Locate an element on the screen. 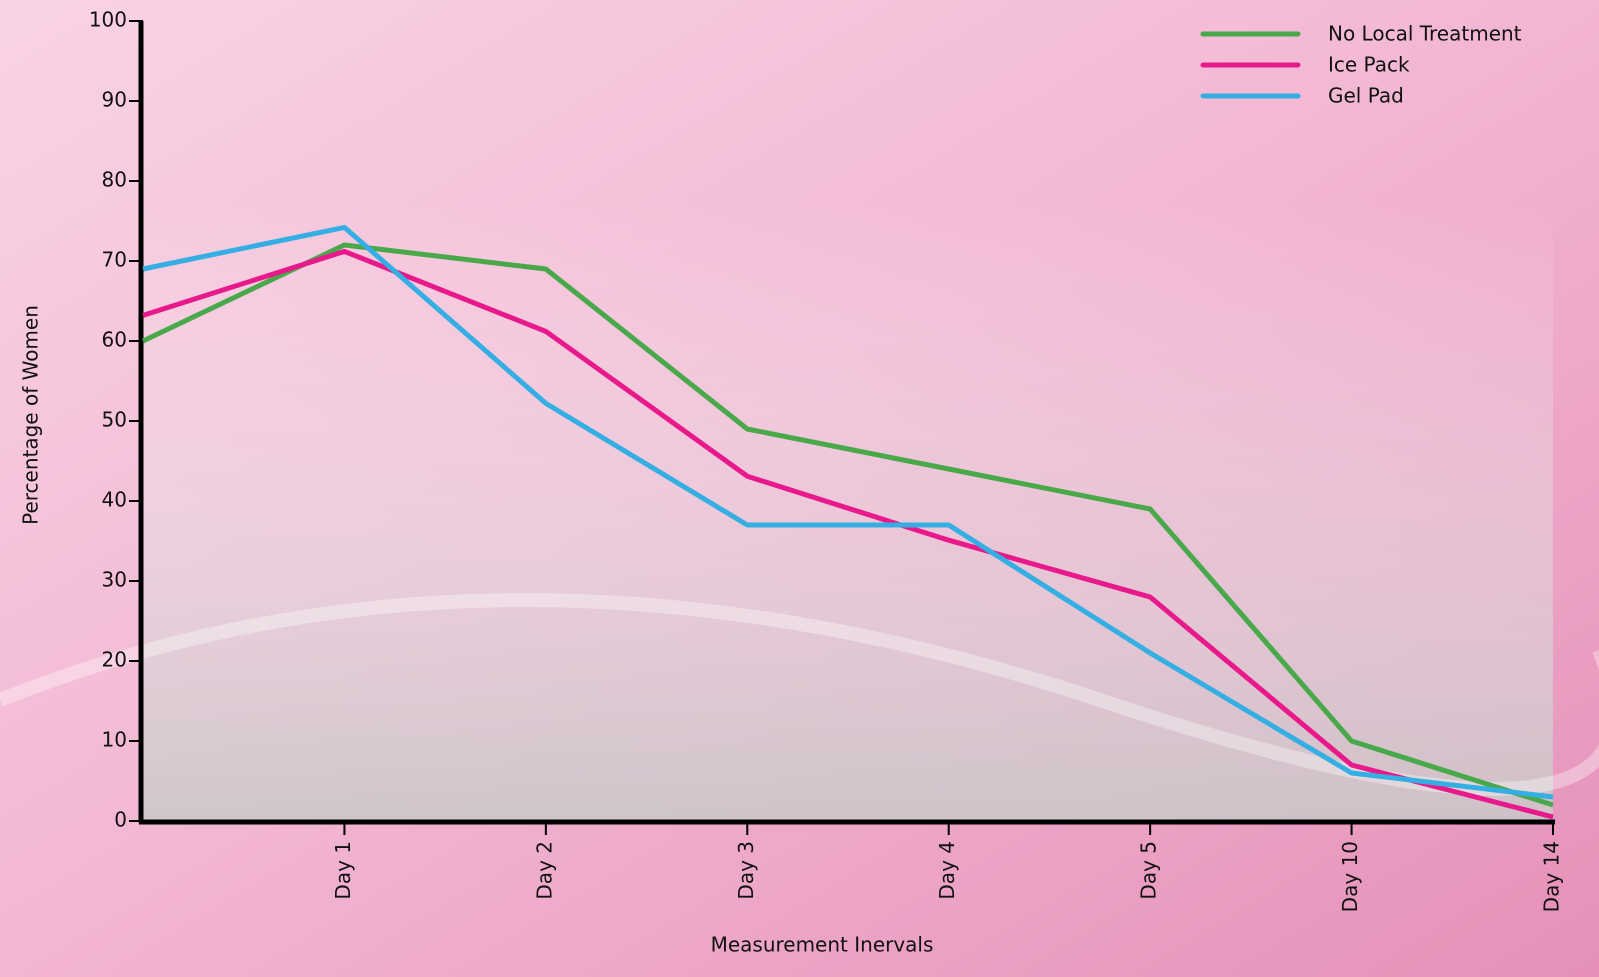 The height and width of the screenshot is (977, 1599). x-tick-label: Day 5 is located at coordinates (1149, 870).